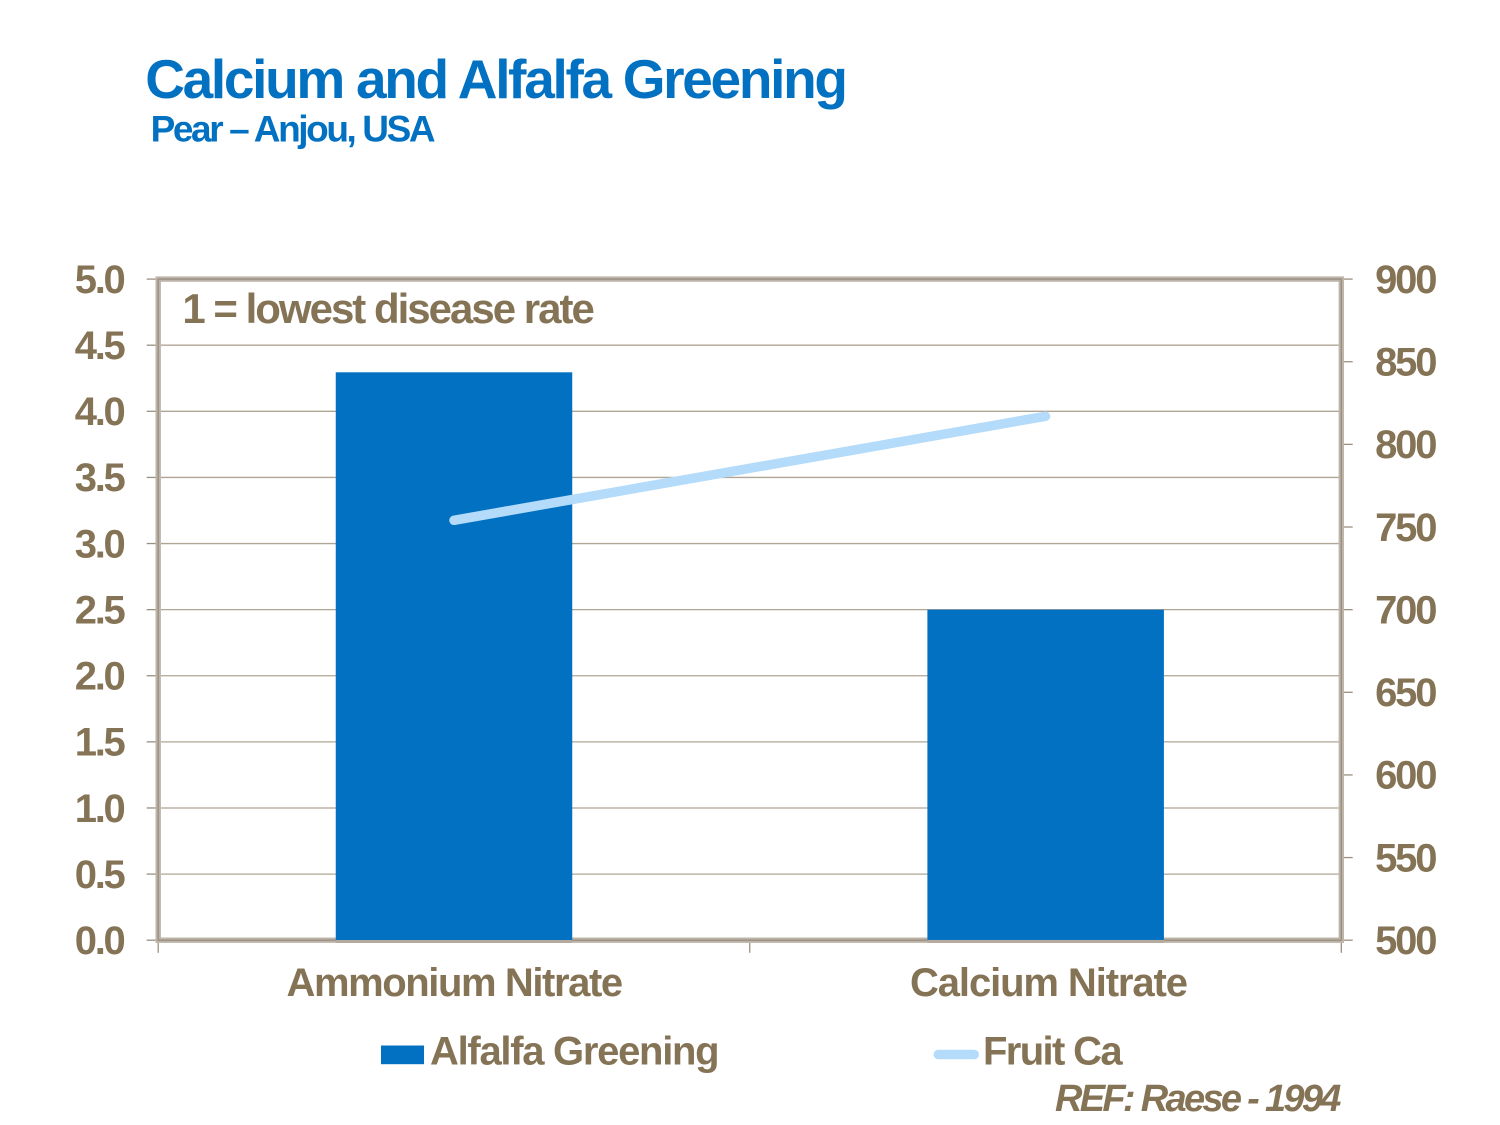 The height and width of the screenshot is (1125, 1500). I want to click on svg-text: 1 = lowest disease rate, so click(388, 308).